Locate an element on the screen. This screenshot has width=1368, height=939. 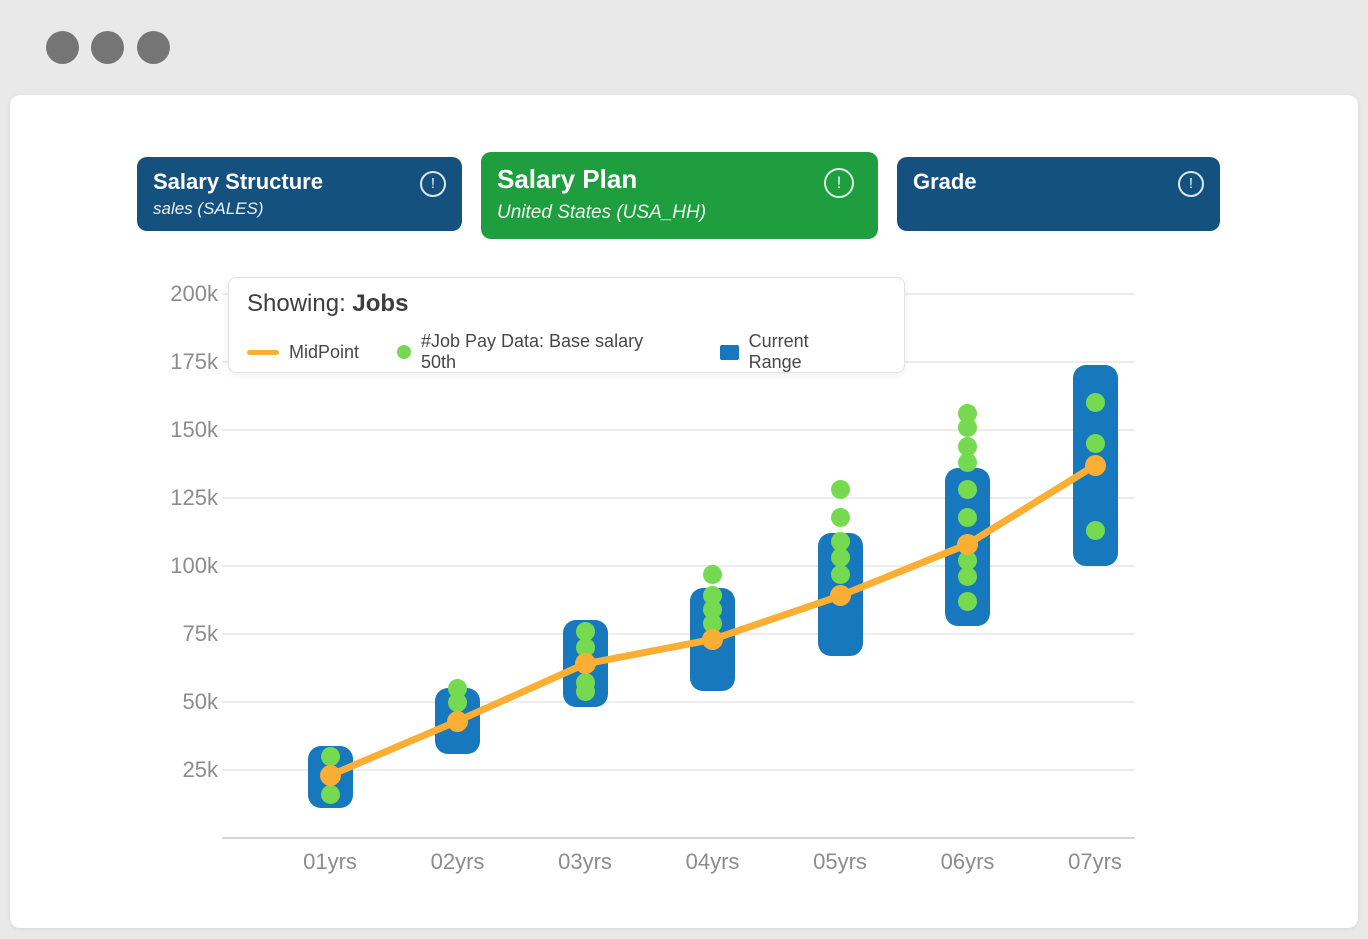
showing-prefix: Showing: is located at coordinates (296, 303).